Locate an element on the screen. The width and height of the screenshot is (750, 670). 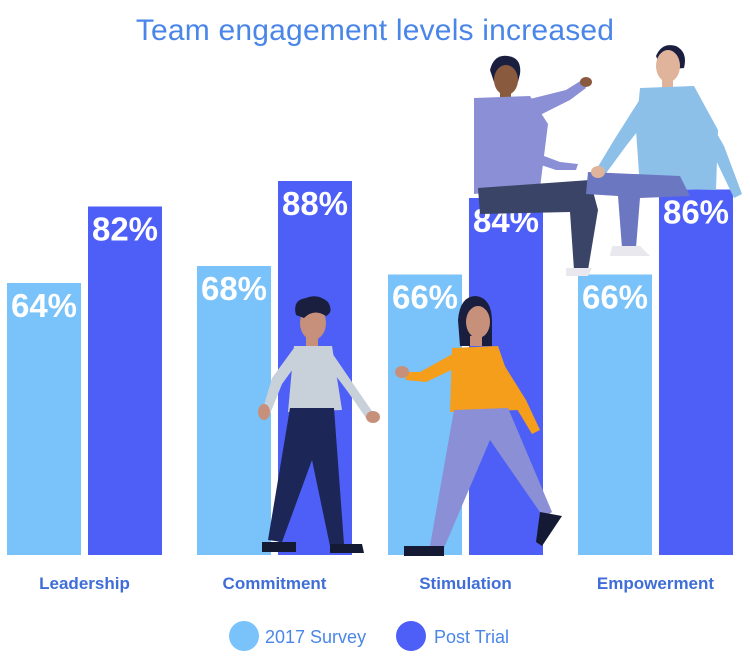
chart-title: Team engagement levels increased is located at coordinates (375, 30).